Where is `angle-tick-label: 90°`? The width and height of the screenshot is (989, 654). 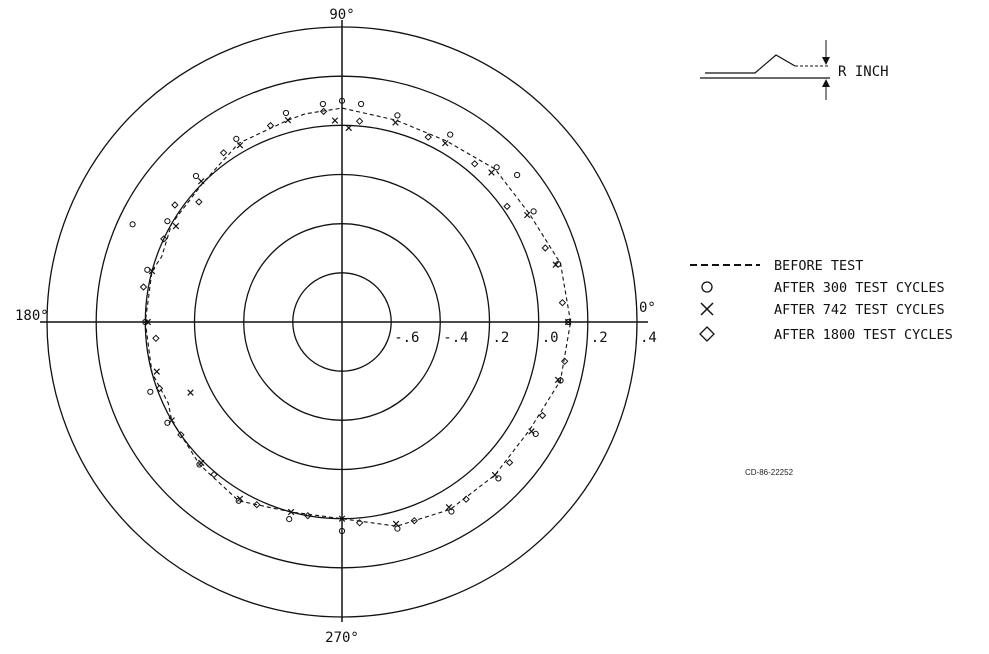
angle-tick-label: 90° is located at coordinates (341, 15).